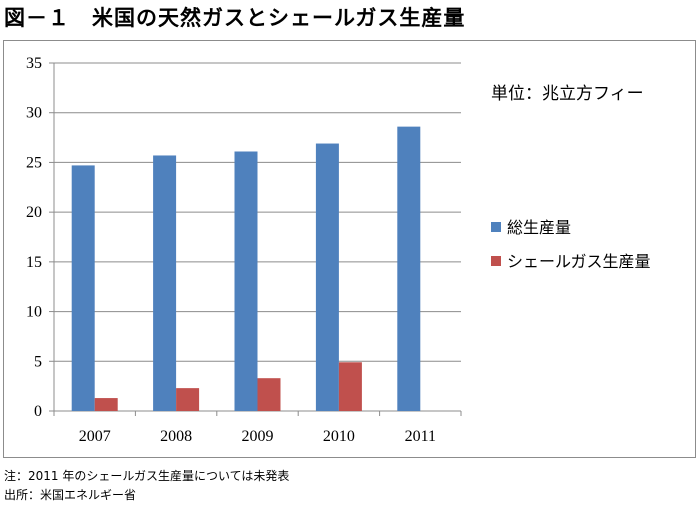 This screenshot has width=700, height=505. Describe the element at coordinates (34, 162) in the screenshot. I see `y-tick-label: 25` at that location.